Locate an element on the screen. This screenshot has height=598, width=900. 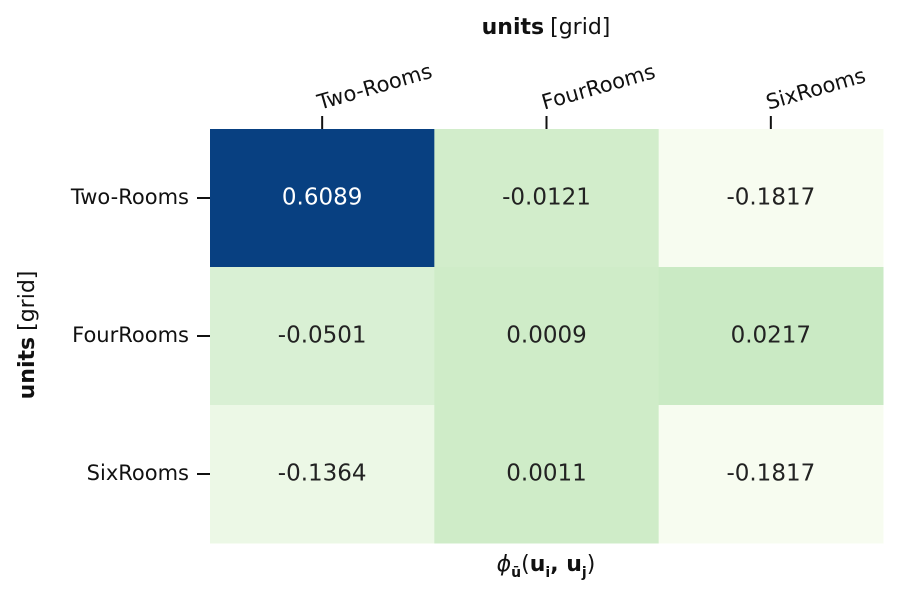
bottom-label-part: ( is located at coordinates (525, 564).